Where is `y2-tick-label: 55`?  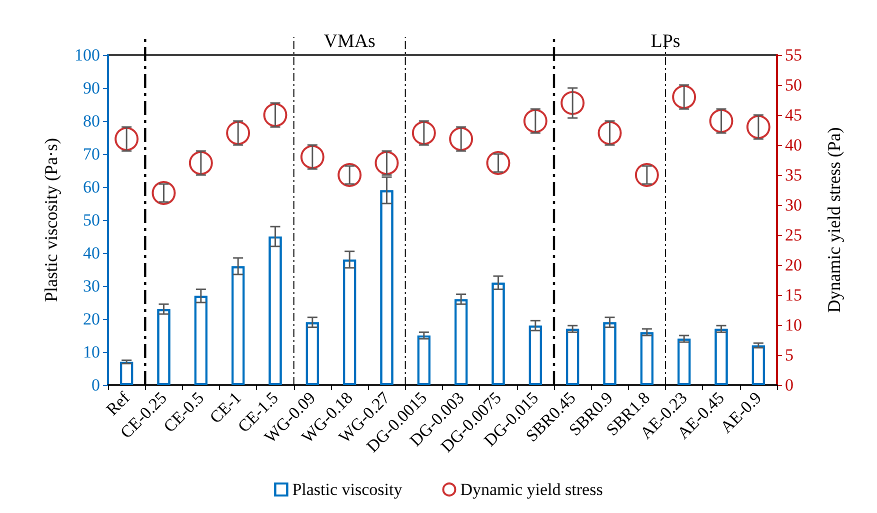 y2-tick-label: 55 is located at coordinates (793, 55).